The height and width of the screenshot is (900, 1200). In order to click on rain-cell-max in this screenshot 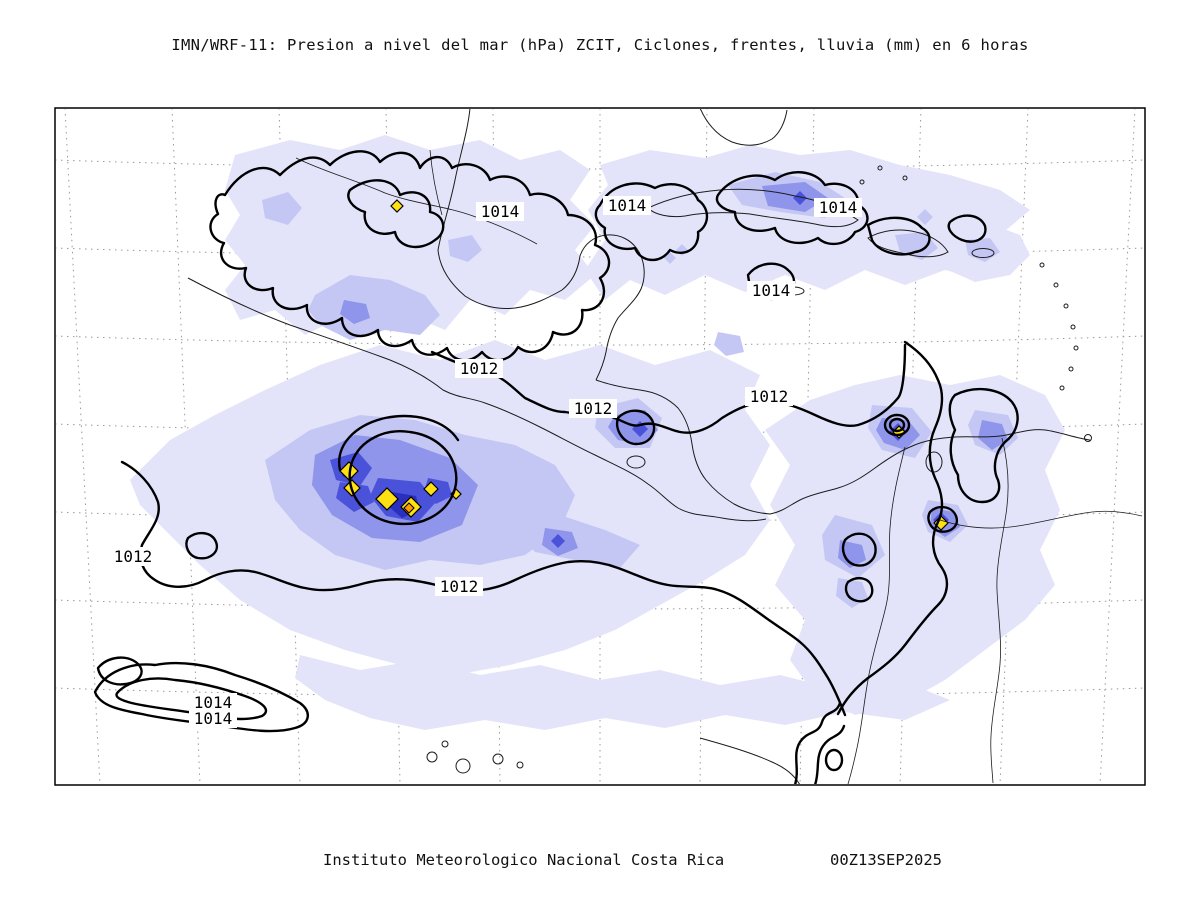, I will do `click(409, 508)`.